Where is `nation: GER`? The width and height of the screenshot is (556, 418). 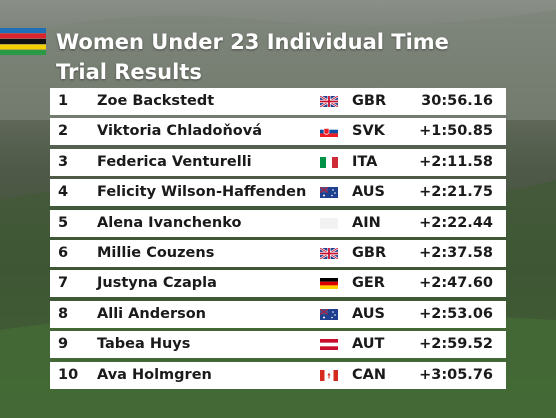
nation: GER is located at coordinates (368, 283).